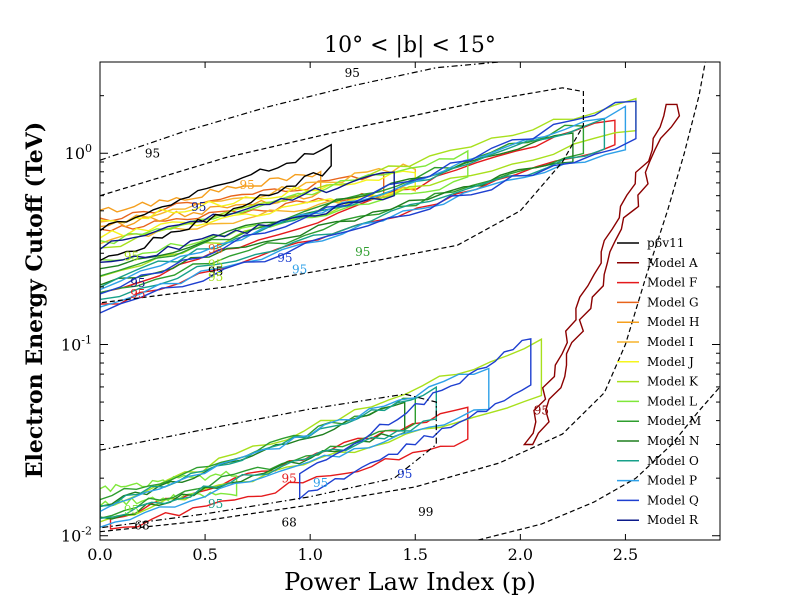 This screenshot has height=600, width=800. Describe the element at coordinates (415, 419) in the screenshot. I see `contour-lower-model-q` at that location.